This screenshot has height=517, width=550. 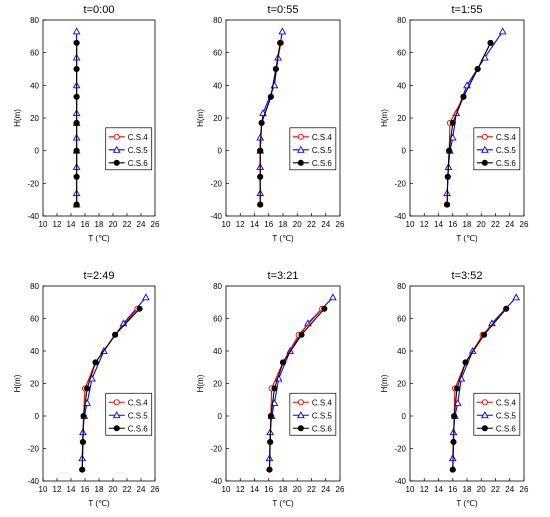 I want to click on y-tick-label: -40, so click(x=33, y=216).